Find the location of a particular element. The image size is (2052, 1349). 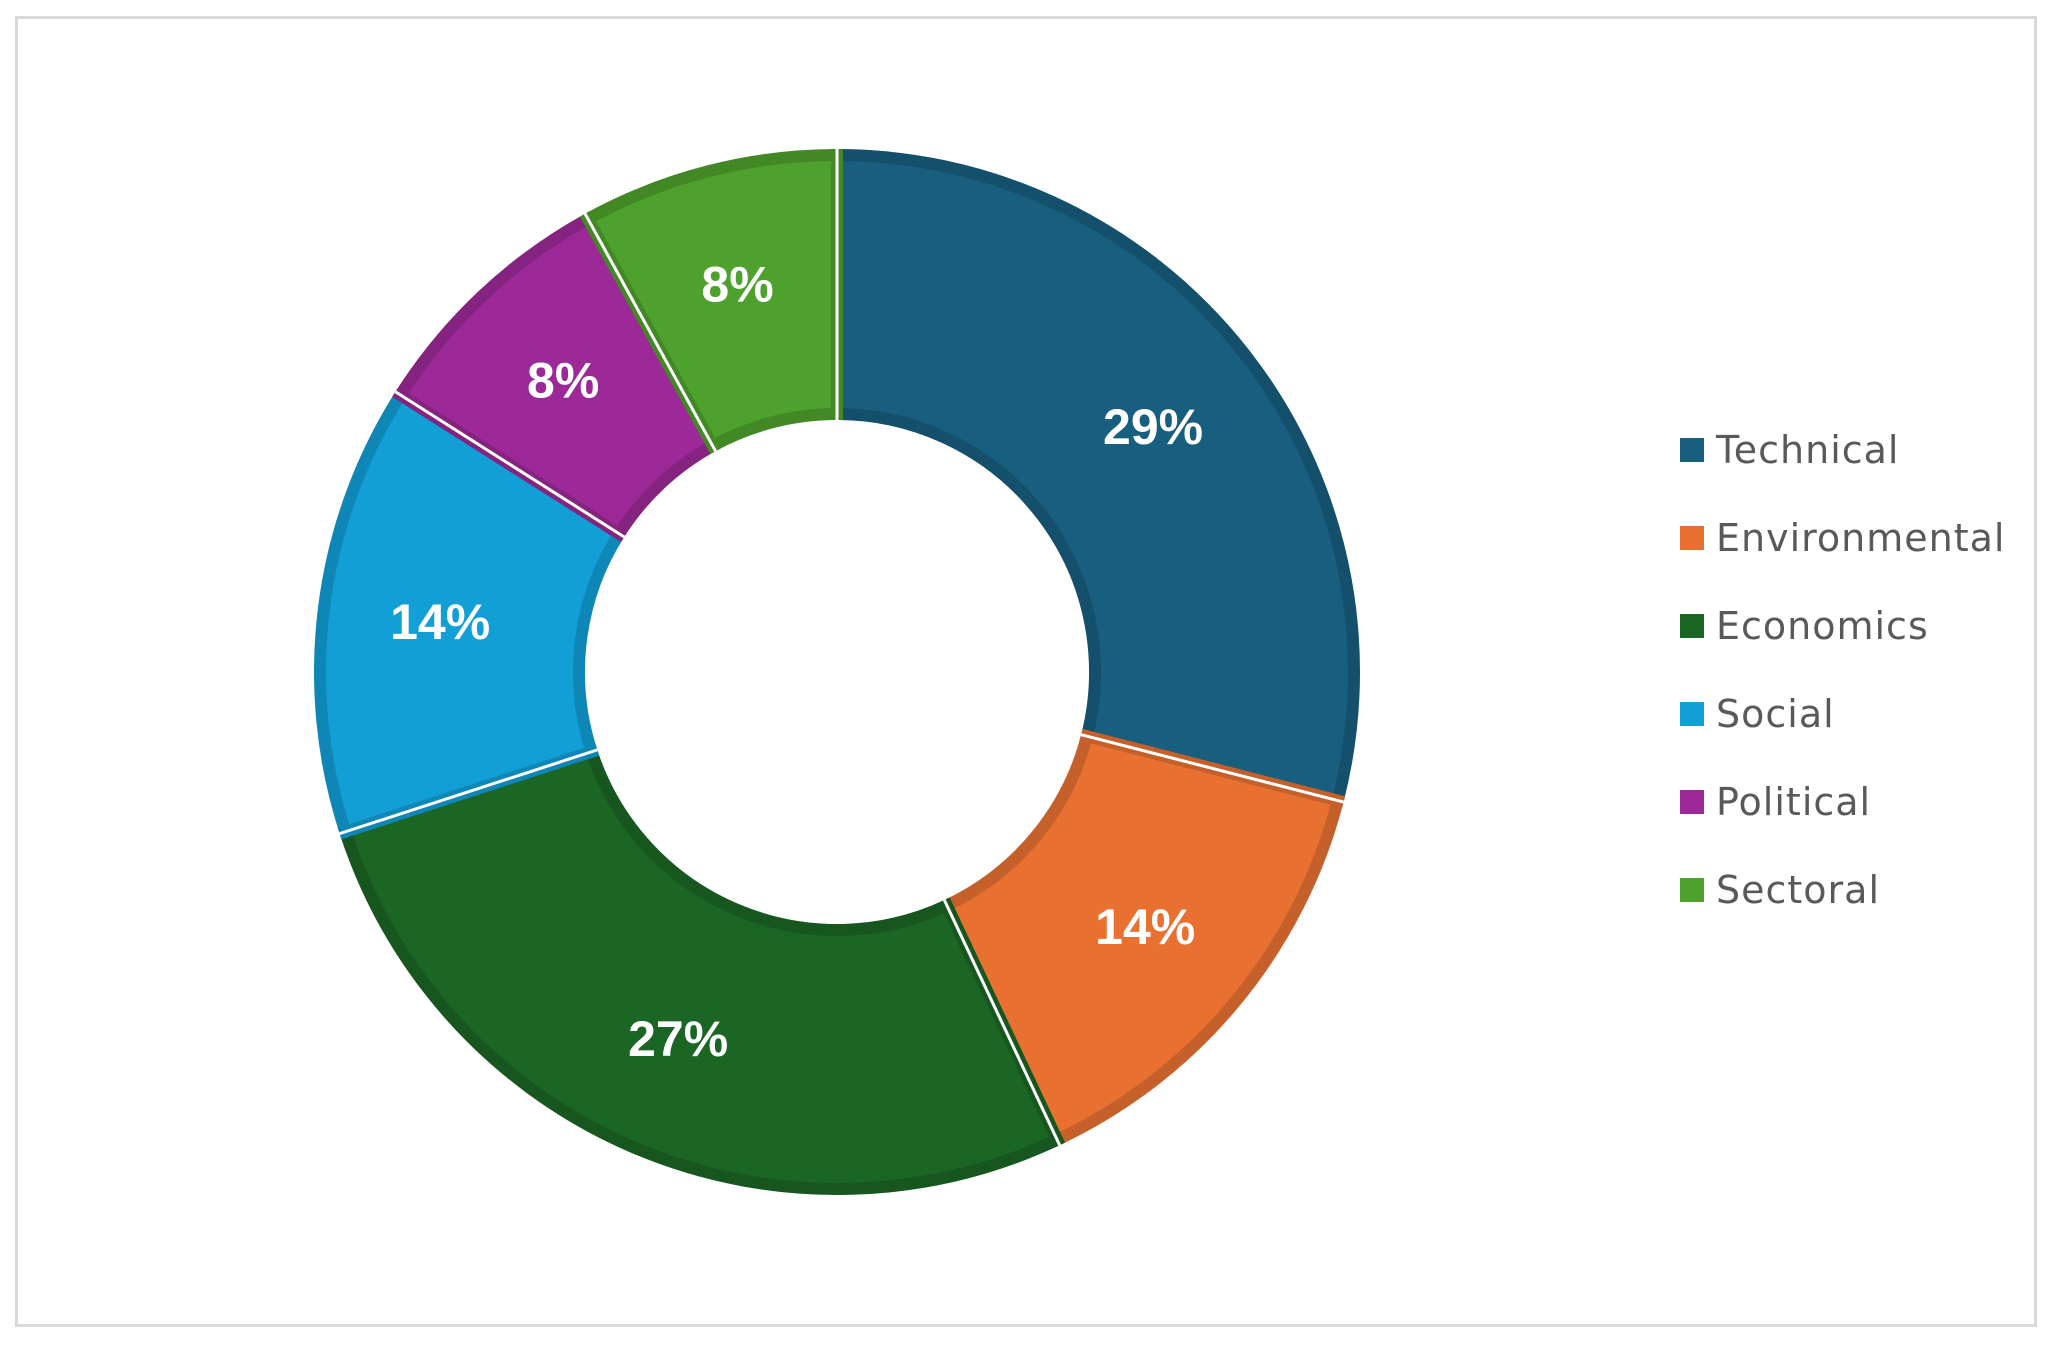

donut-slice-economics is located at coordinates (701, 969).